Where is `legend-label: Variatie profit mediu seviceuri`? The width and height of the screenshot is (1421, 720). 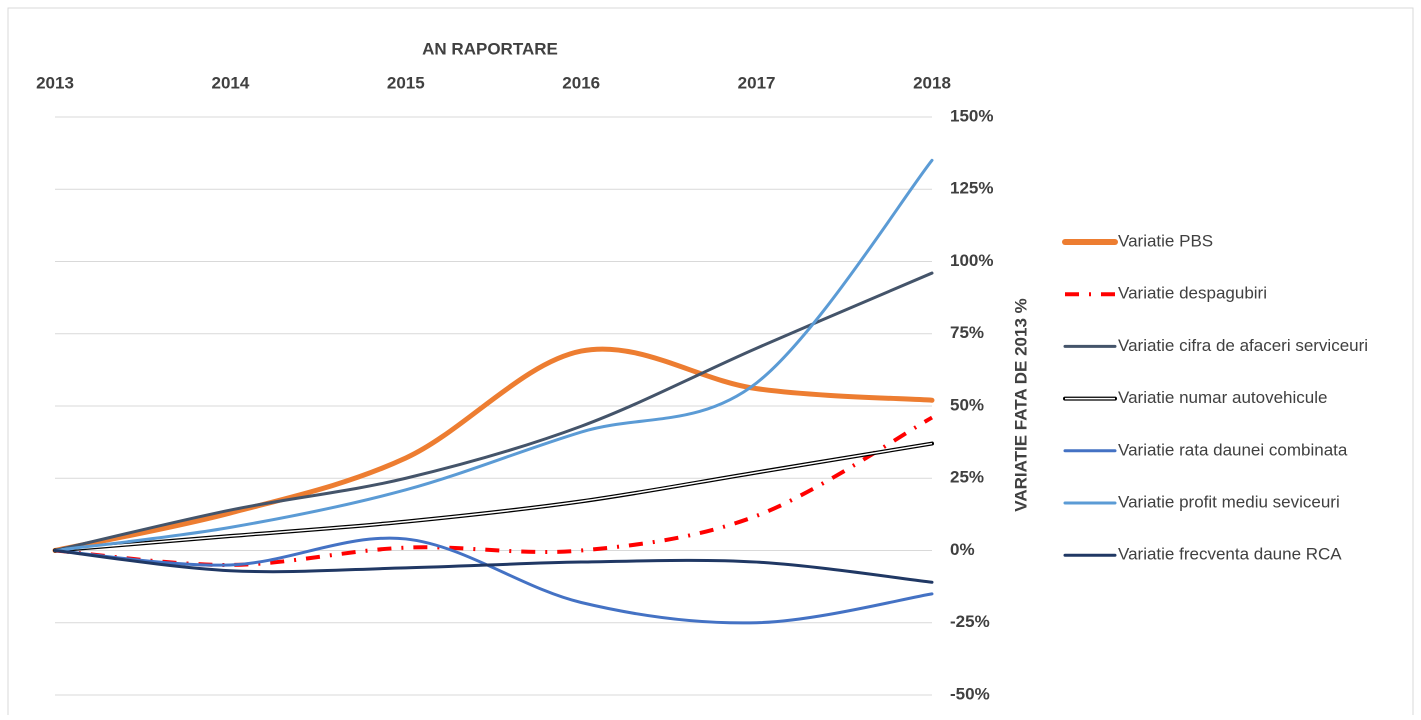
legend-label: Variatie profit mediu seviceuri is located at coordinates (1229, 501).